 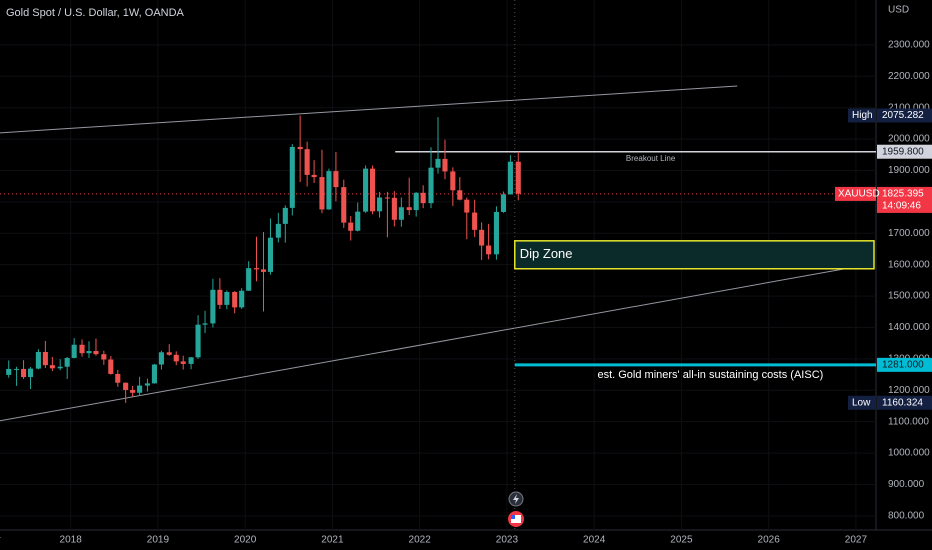 I want to click on alert-icon, so click(x=516, y=499).